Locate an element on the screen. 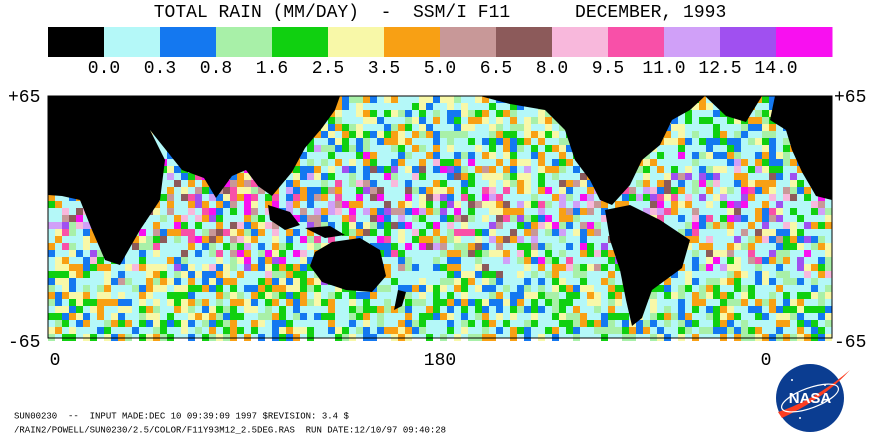 This screenshot has width=880, height=436. lat-label: +65 is located at coordinates (24, 98).